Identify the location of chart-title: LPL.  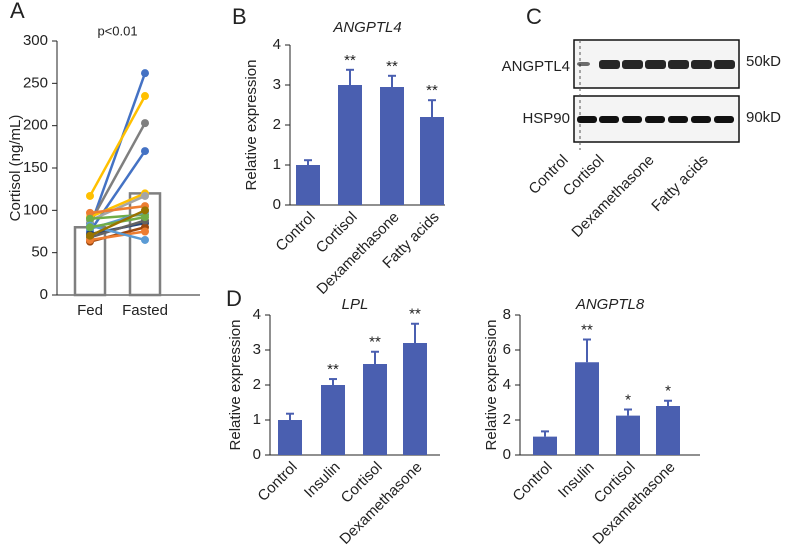
(355, 304).